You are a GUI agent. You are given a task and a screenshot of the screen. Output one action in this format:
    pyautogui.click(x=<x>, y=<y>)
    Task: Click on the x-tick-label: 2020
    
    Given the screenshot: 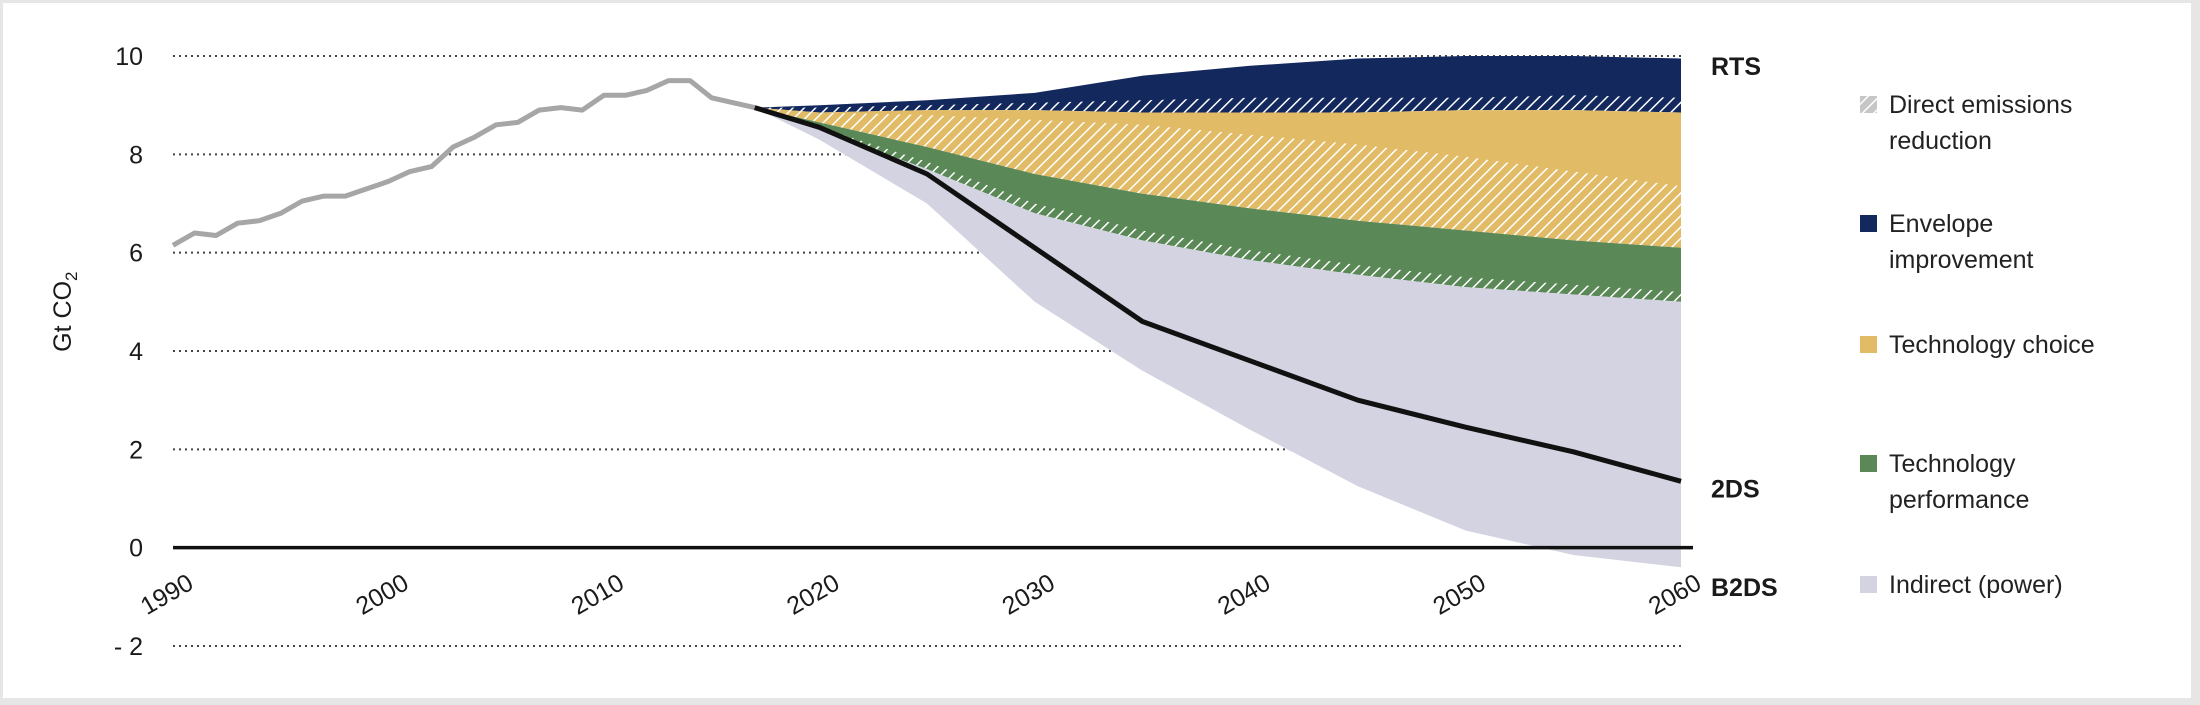 What is the action you would take?
    pyautogui.click(x=813, y=595)
    